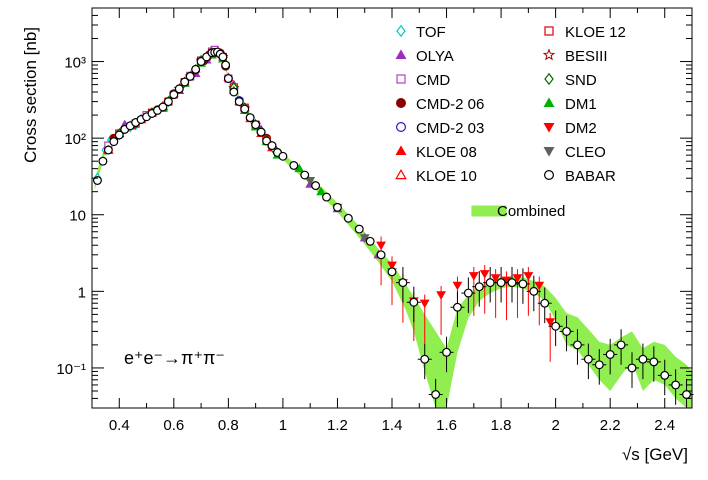 Image resolution: width=708 pixels, height=480 pixels. Describe the element at coordinates (71, 369) in the screenshot. I see `y-tick-label: 10⁻¹` at that location.